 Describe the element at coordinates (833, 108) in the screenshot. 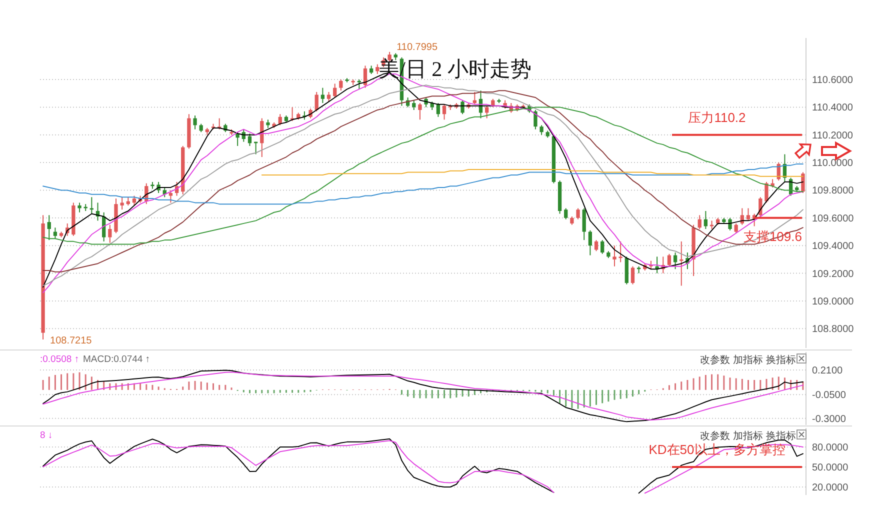

I see `y-tick-label: 110.4000` at that location.